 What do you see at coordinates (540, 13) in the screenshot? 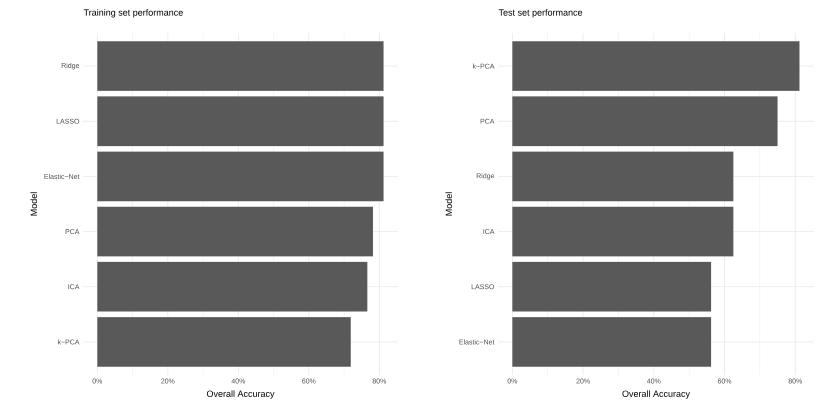
I see `chart-title: Test set performance` at bounding box center [540, 13].